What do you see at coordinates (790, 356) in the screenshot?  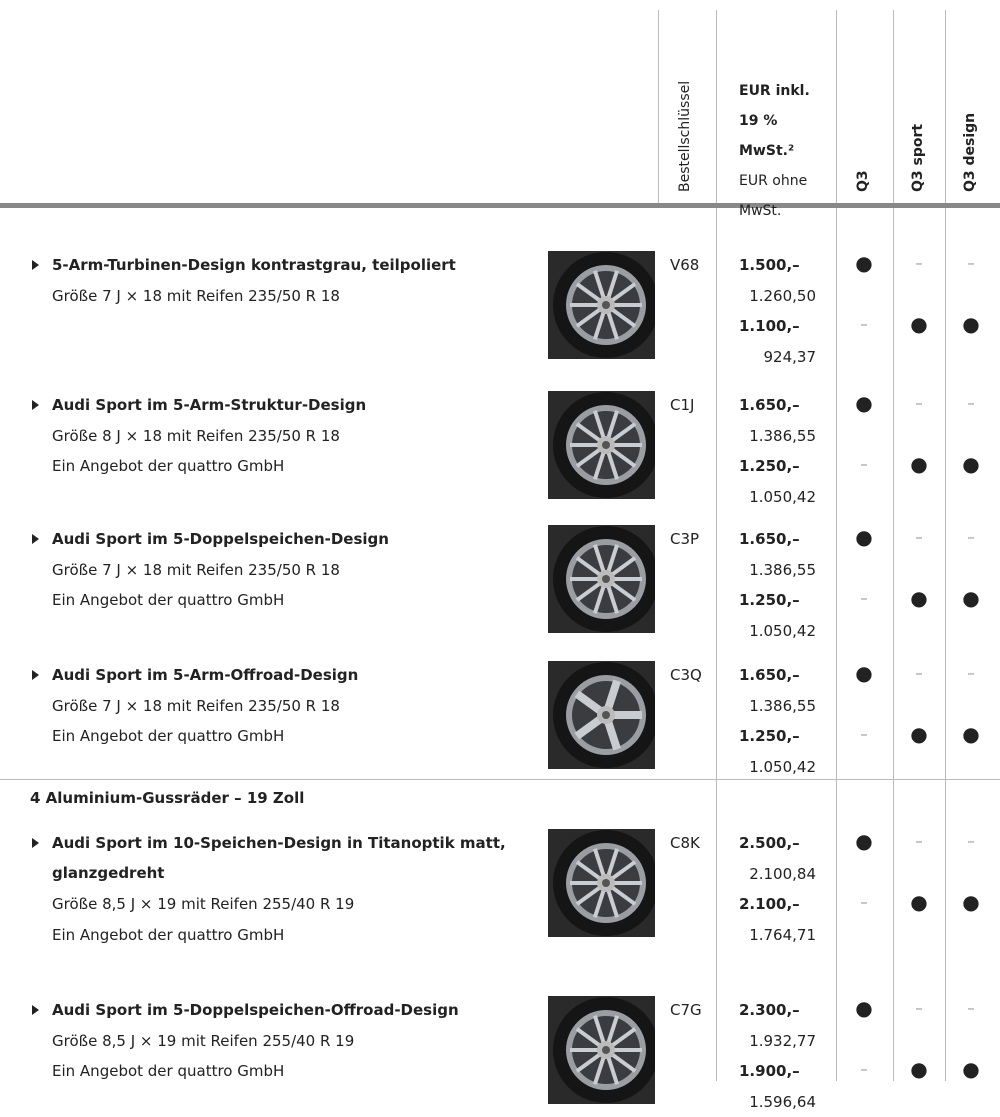 I see `net-price: 924,37` at bounding box center [790, 356].